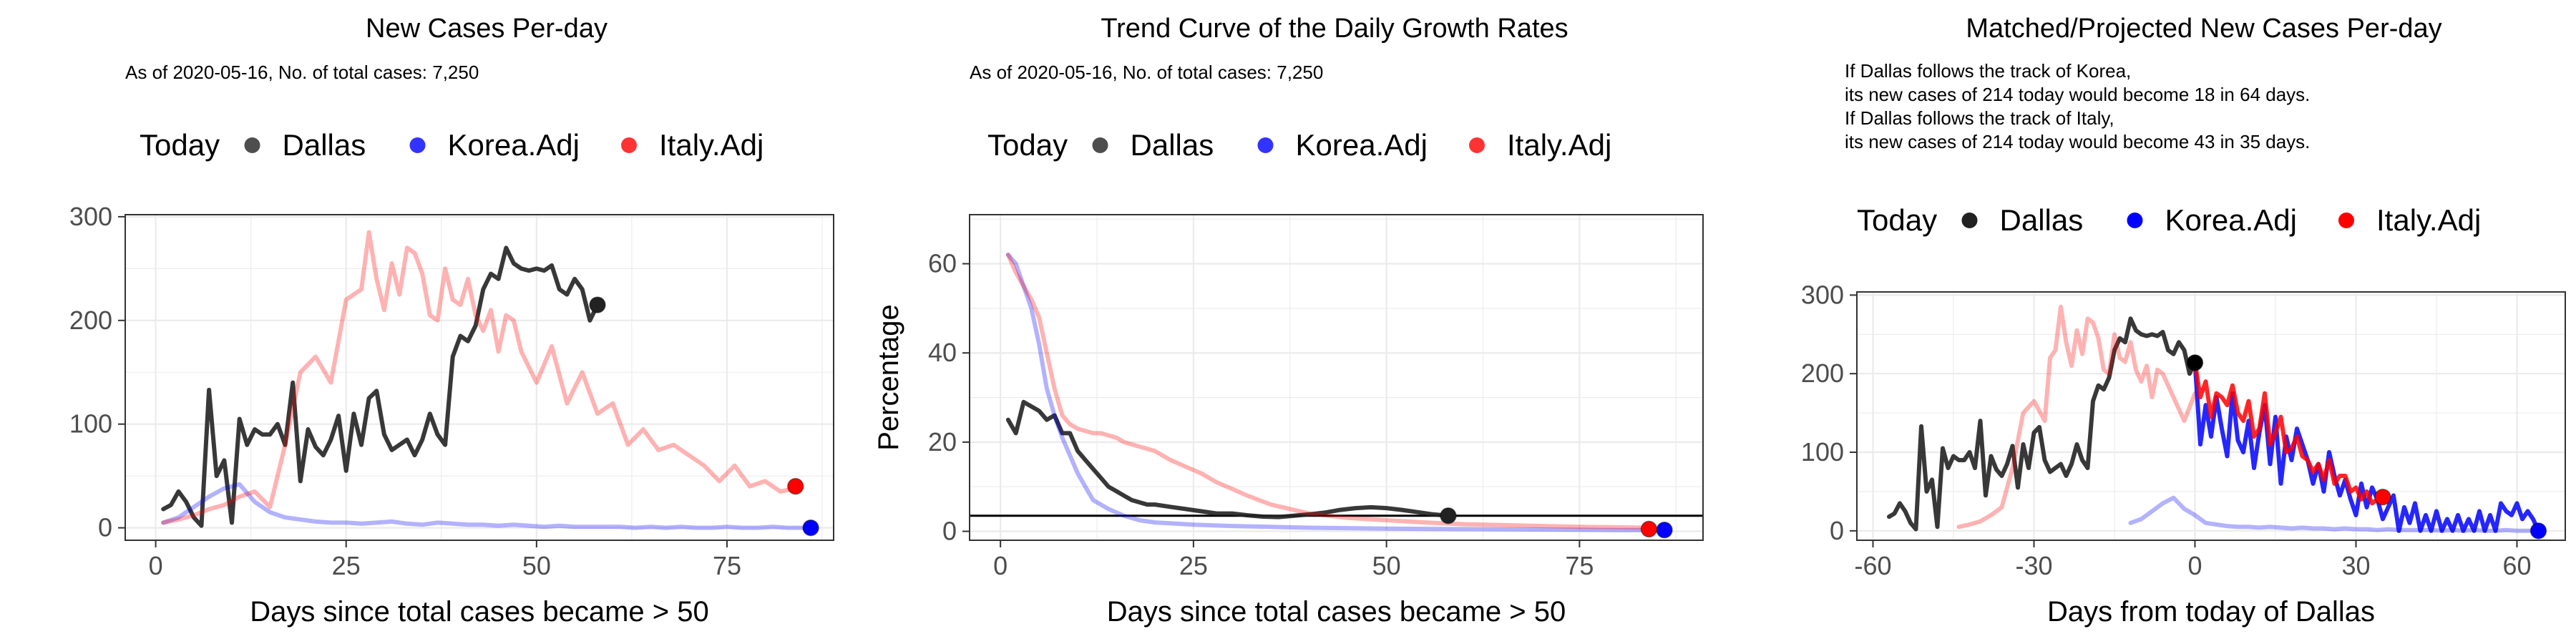 This screenshot has height=644, width=2576. What do you see at coordinates (2334, 514) in the screenshot?
I see `series-line-korea-adj-past-` at bounding box center [2334, 514].